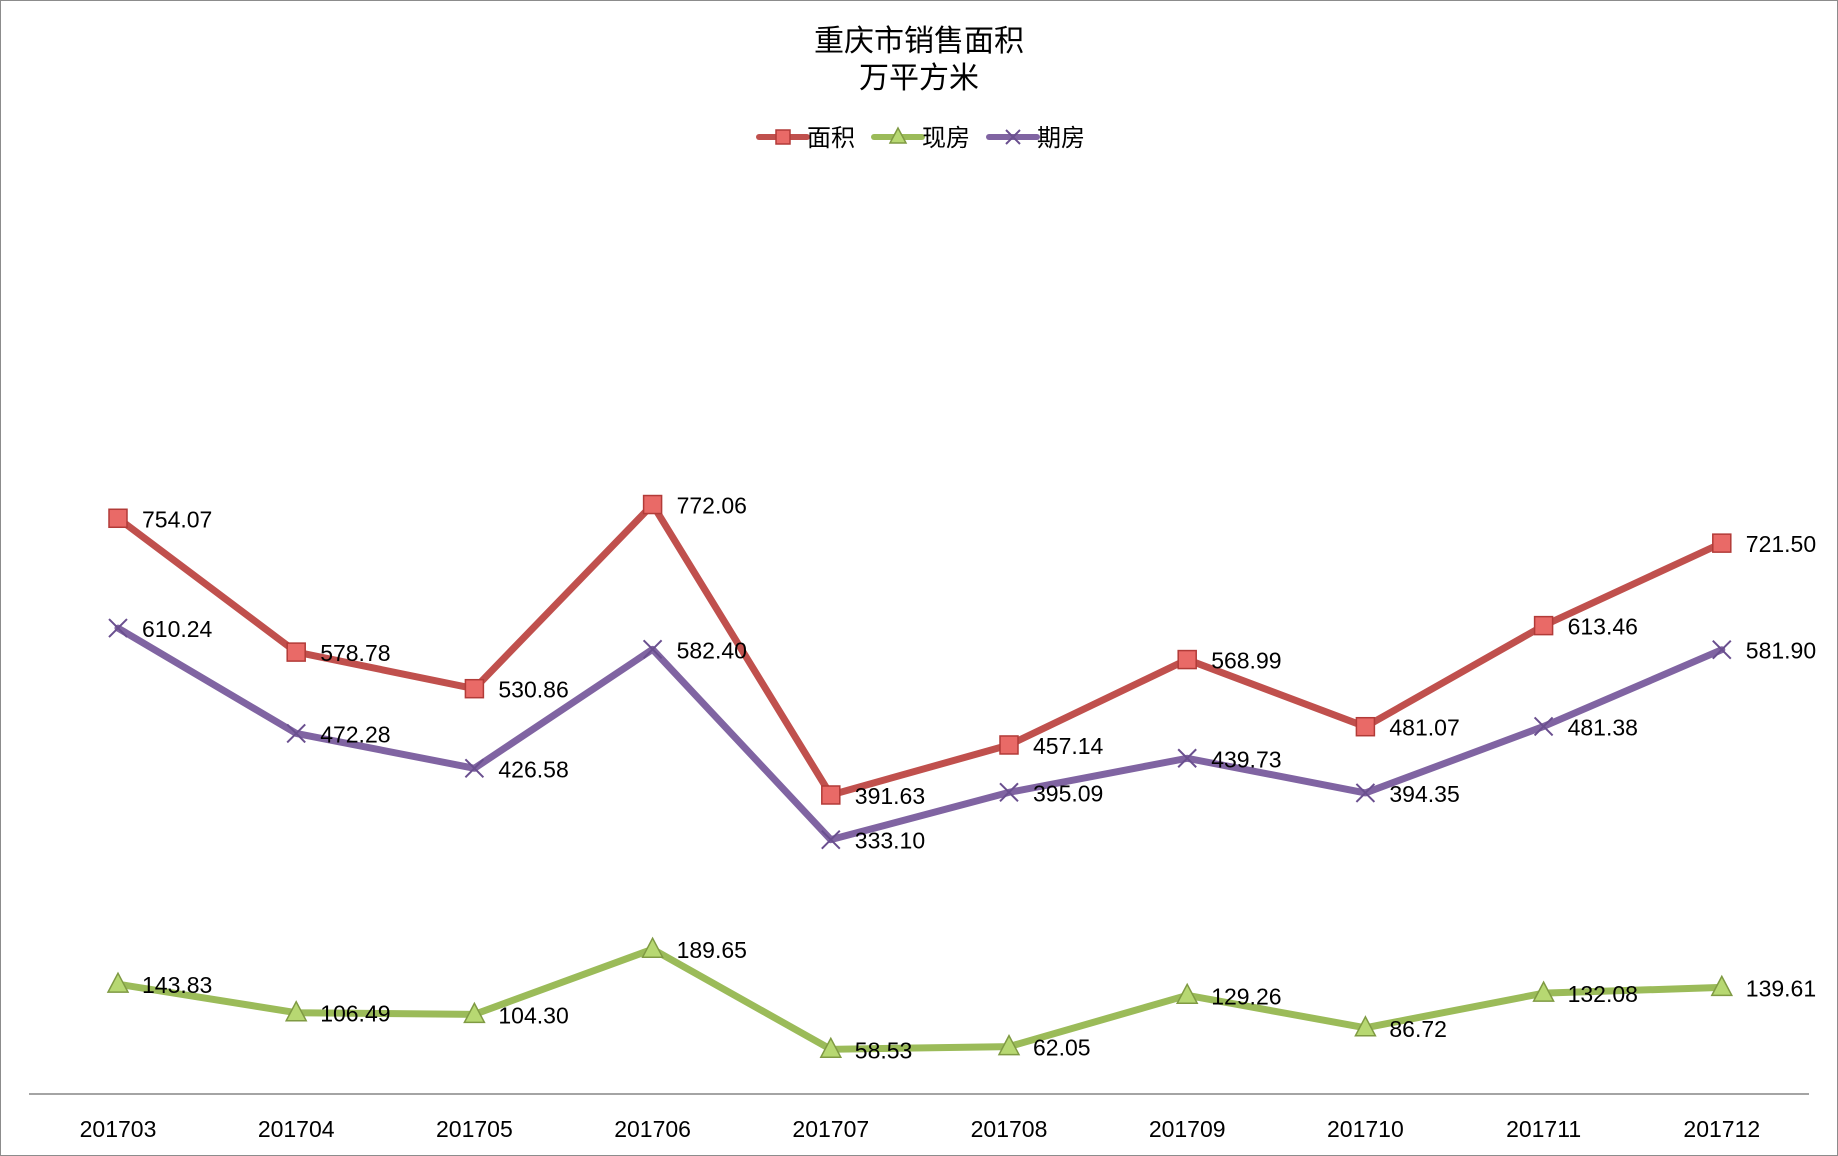 Image resolution: width=1838 pixels, height=1156 pixels. What do you see at coordinates (890, 796) in the screenshot?
I see `data-label-s1-201707: 391.63` at bounding box center [890, 796].